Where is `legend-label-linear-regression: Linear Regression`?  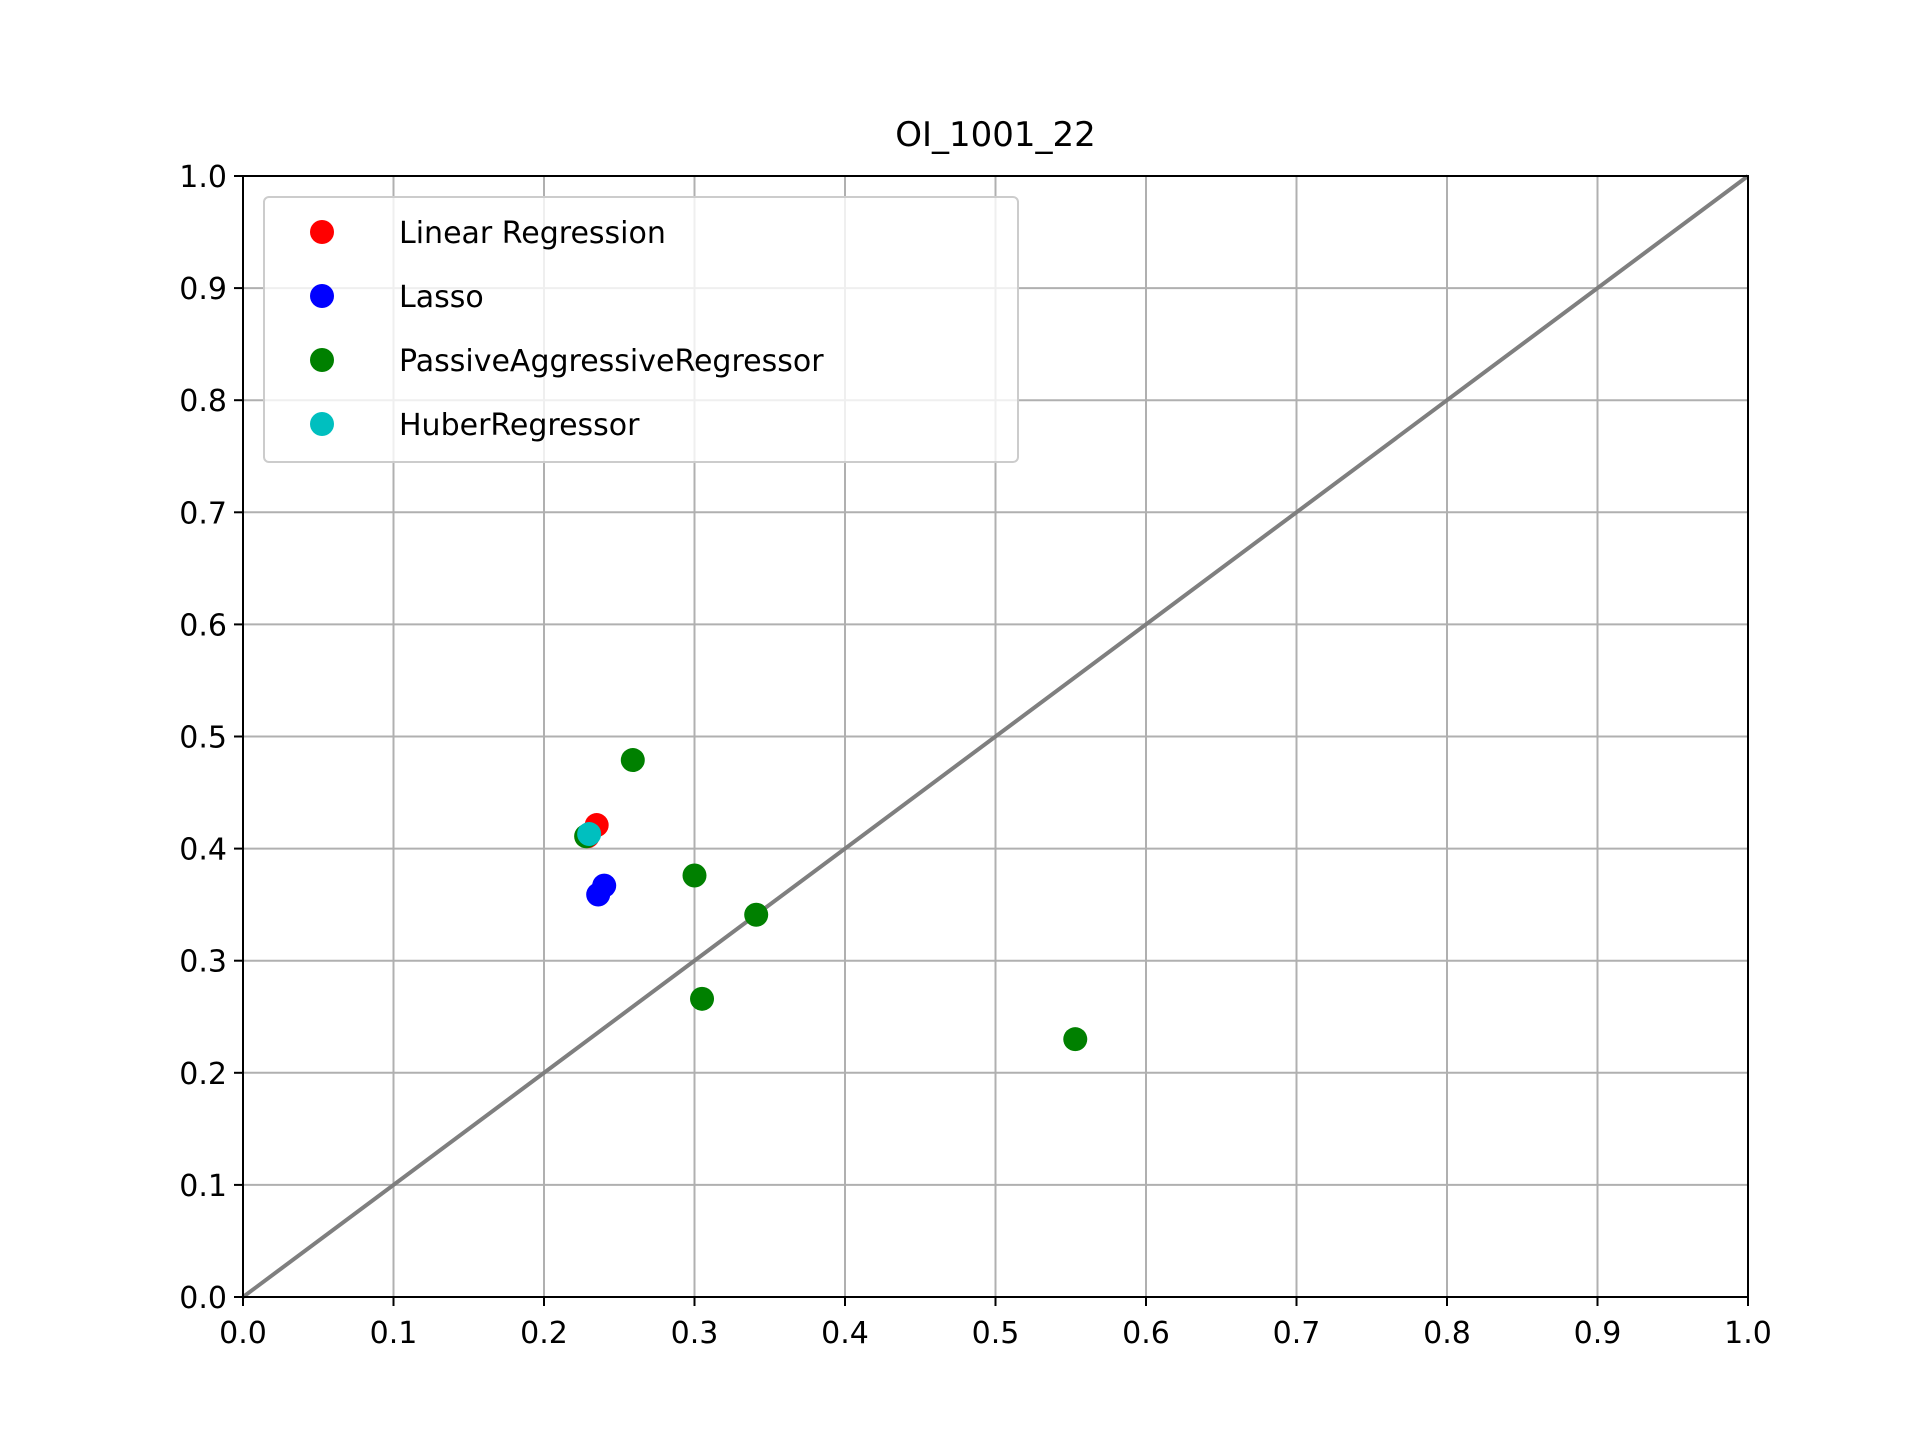 legend-label-linear-regression: Linear Regression is located at coordinates (532, 233).